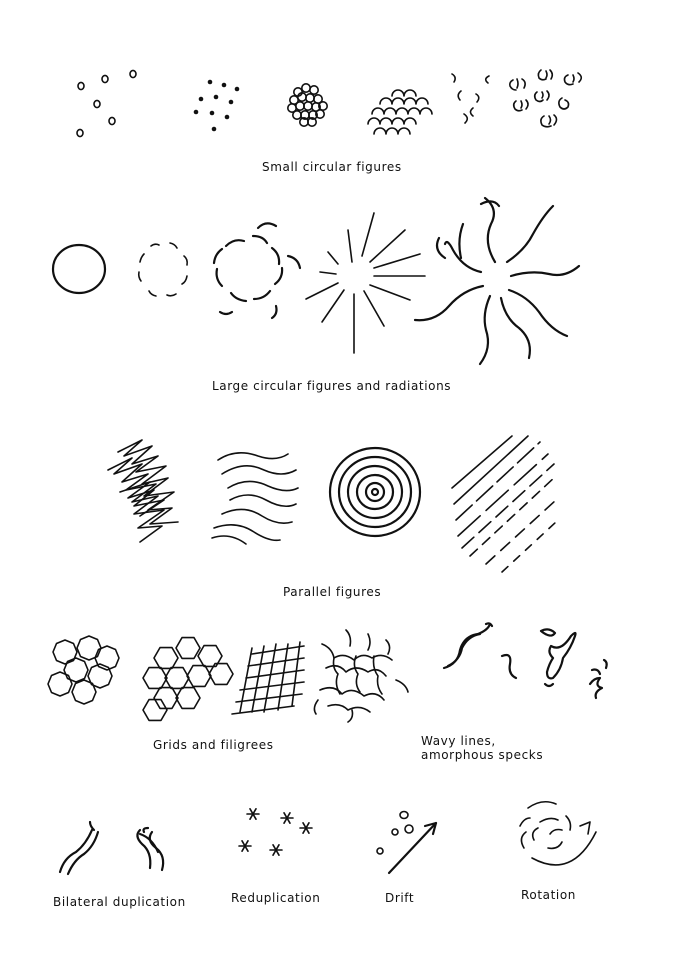 Image resolution: width=681 pixels, height=968 pixels. I want to click on caption-rotation: Rotation, so click(548, 895).